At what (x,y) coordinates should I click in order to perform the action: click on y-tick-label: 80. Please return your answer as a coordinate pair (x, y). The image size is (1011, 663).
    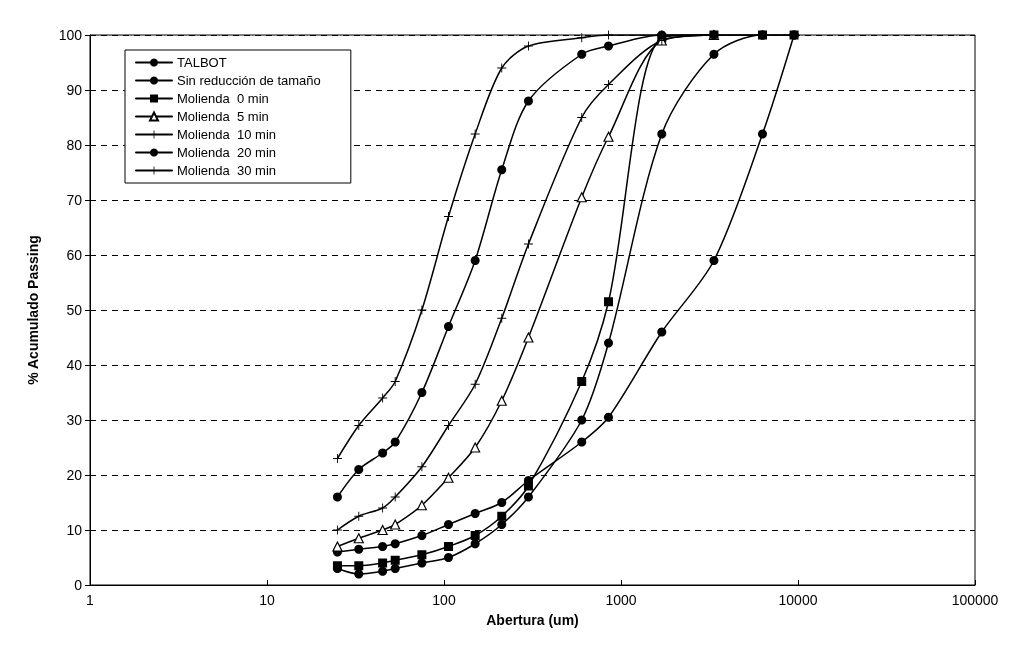
    Looking at the image, I should click on (74, 145).